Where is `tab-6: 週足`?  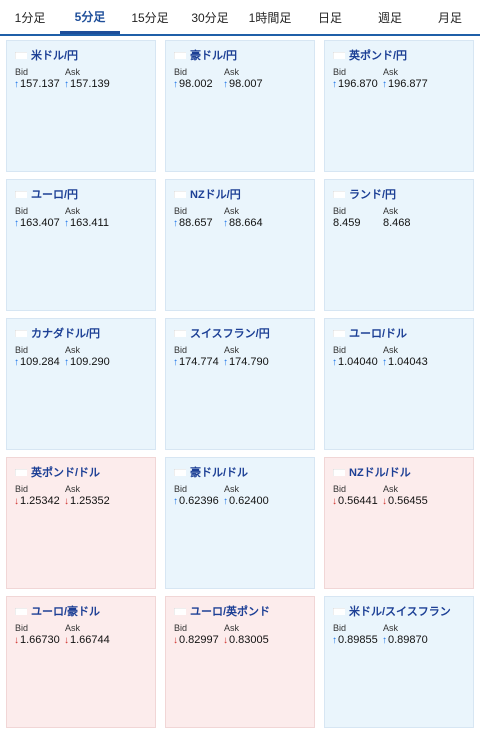 tab-6: 週足 is located at coordinates (389, 18).